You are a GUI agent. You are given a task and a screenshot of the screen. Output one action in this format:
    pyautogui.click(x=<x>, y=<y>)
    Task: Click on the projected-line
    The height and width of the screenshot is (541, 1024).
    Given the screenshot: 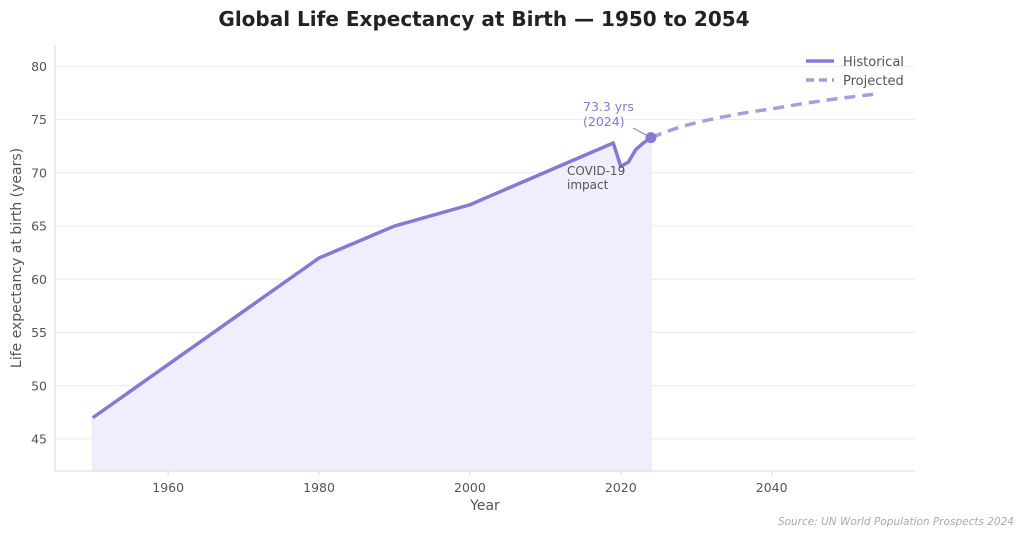 What is the action you would take?
    pyautogui.click(x=764, y=116)
    